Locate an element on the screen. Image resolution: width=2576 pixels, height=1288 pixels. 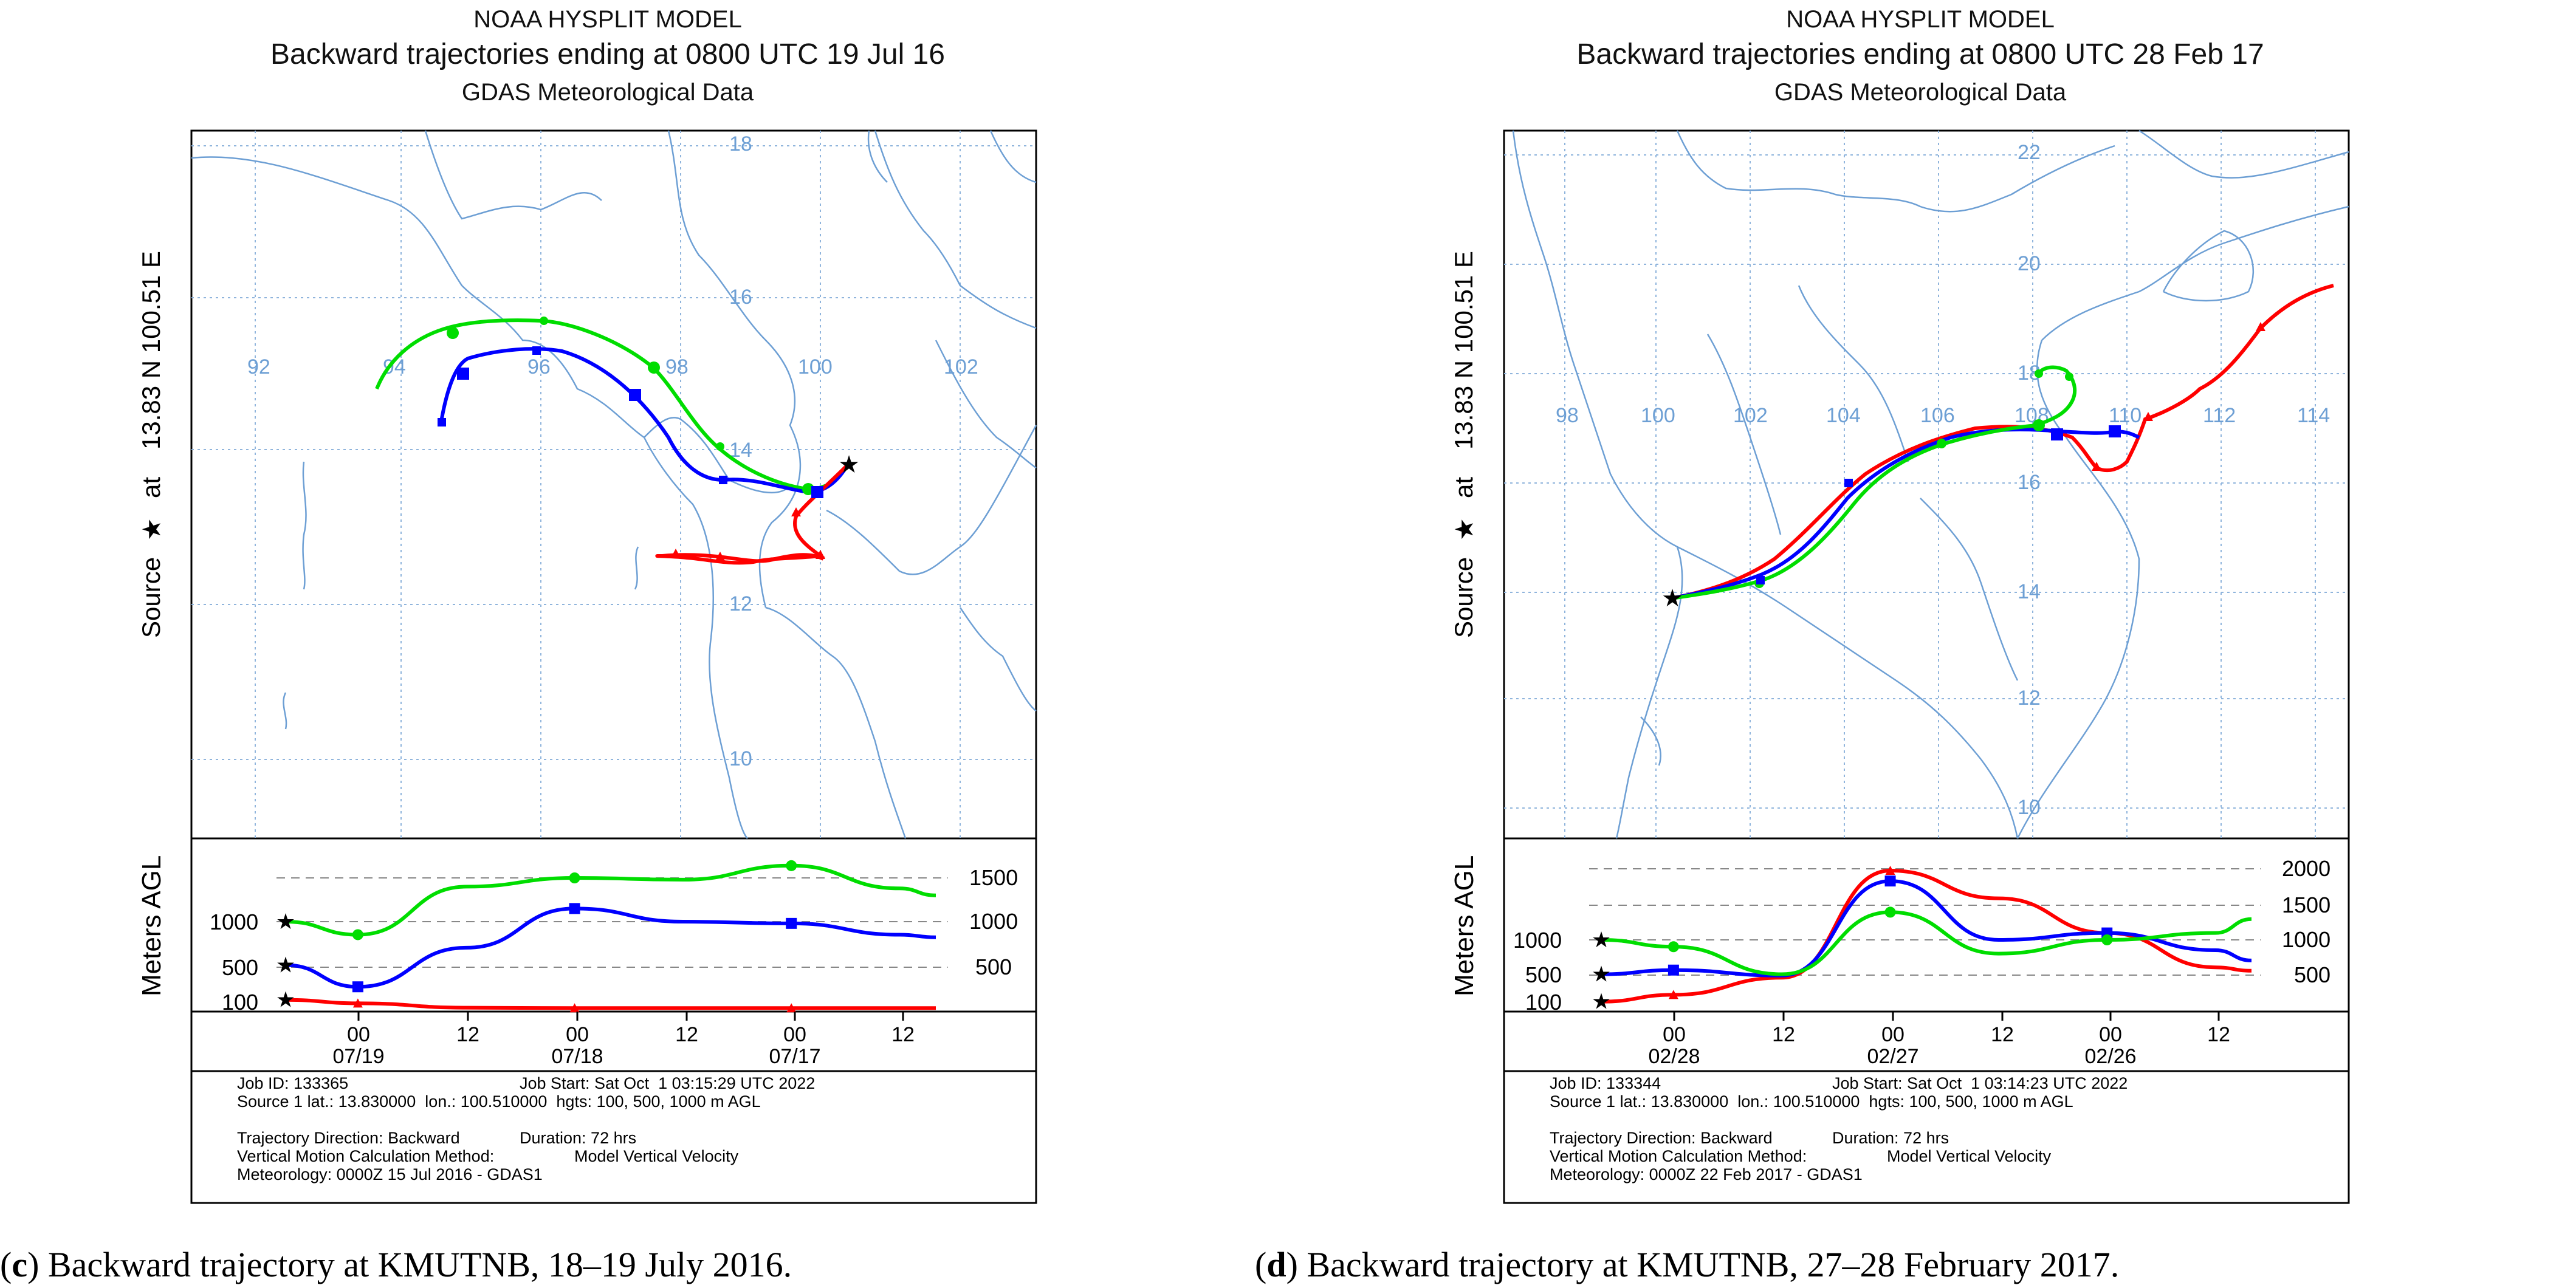
lon-label: 110 is located at coordinates (2125, 415).